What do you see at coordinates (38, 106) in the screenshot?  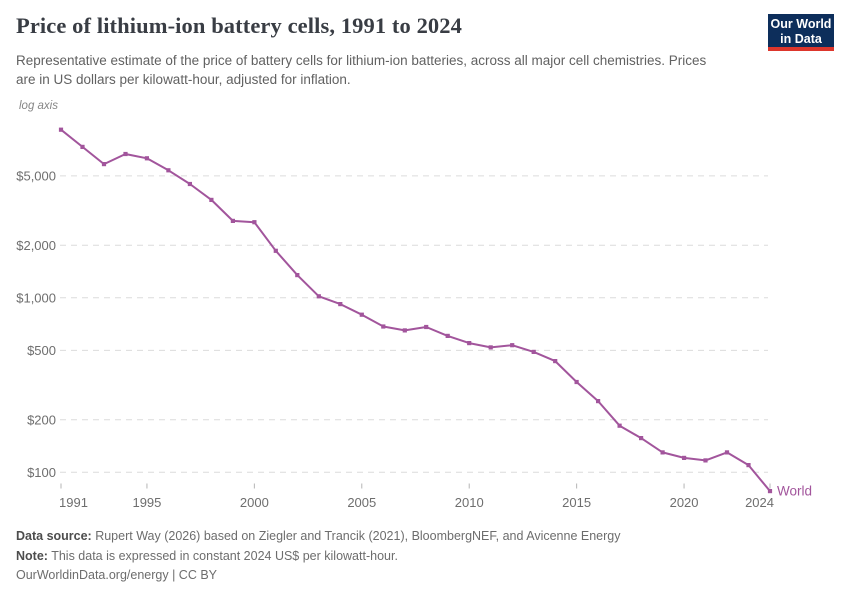 I see `log-axis-label: log axis` at bounding box center [38, 106].